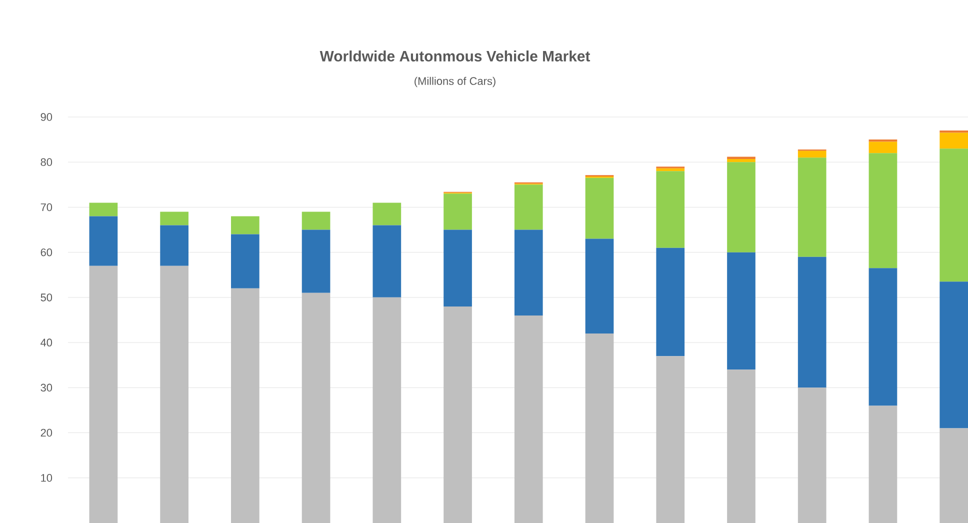 The width and height of the screenshot is (968, 523). I want to click on y-tick-label: 80, so click(46, 162).